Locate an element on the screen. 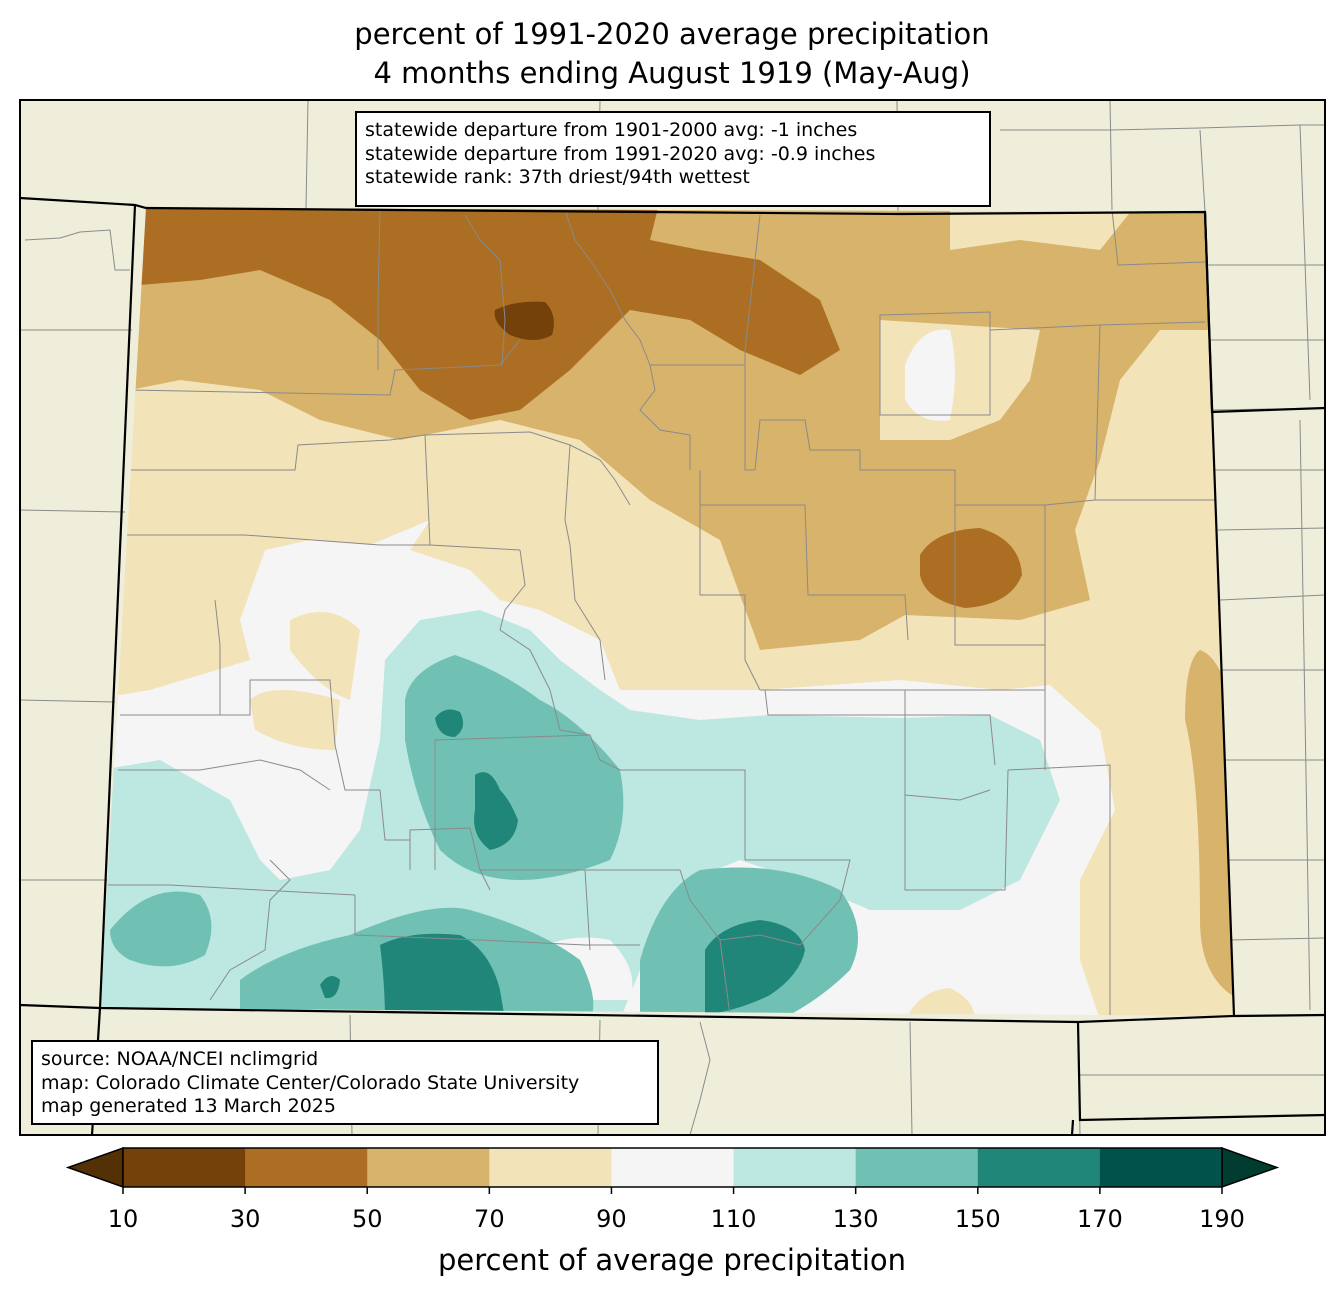 The width and height of the screenshot is (1344, 1299). colorbar-tick-label: 10 is located at coordinates (123, 1219).